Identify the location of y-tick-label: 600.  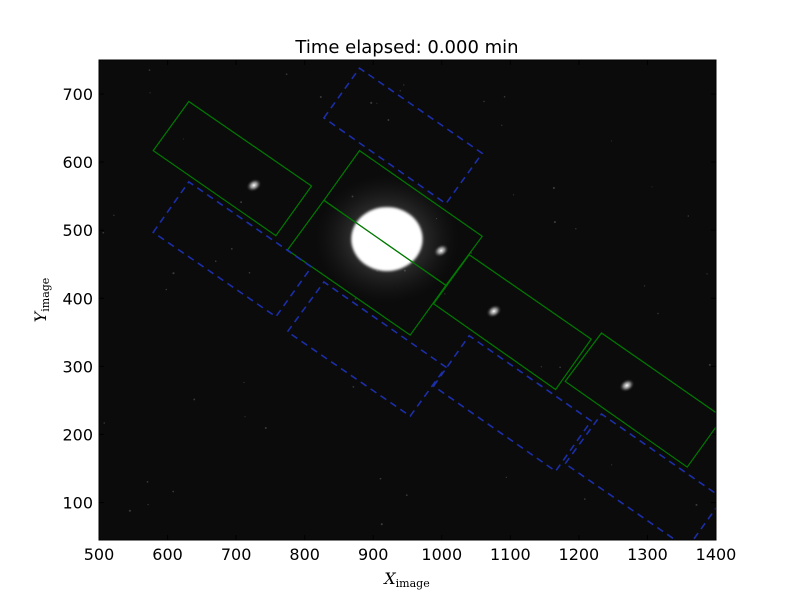
(77, 162).